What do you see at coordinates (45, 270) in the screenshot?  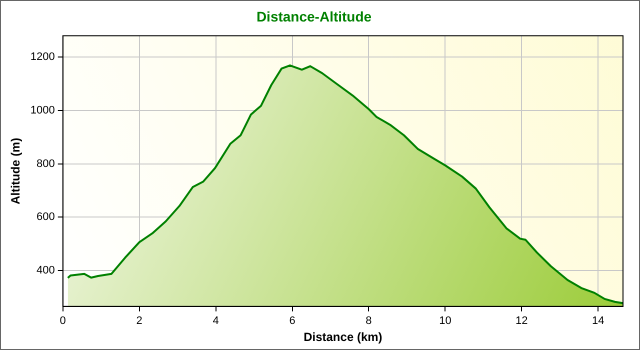 I see `y-tick-label: 400` at bounding box center [45, 270].